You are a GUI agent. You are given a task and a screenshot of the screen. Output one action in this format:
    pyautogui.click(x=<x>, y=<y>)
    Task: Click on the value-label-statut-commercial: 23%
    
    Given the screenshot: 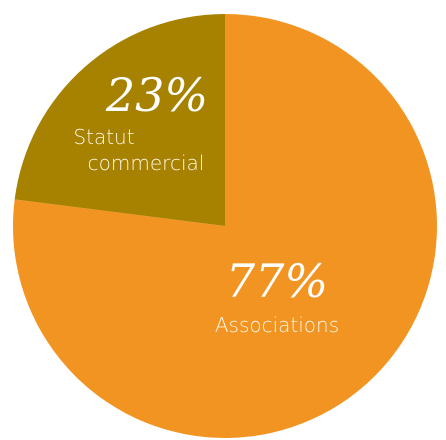 What is the action you would take?
    pyautogui.click(x=156, y=95)
    